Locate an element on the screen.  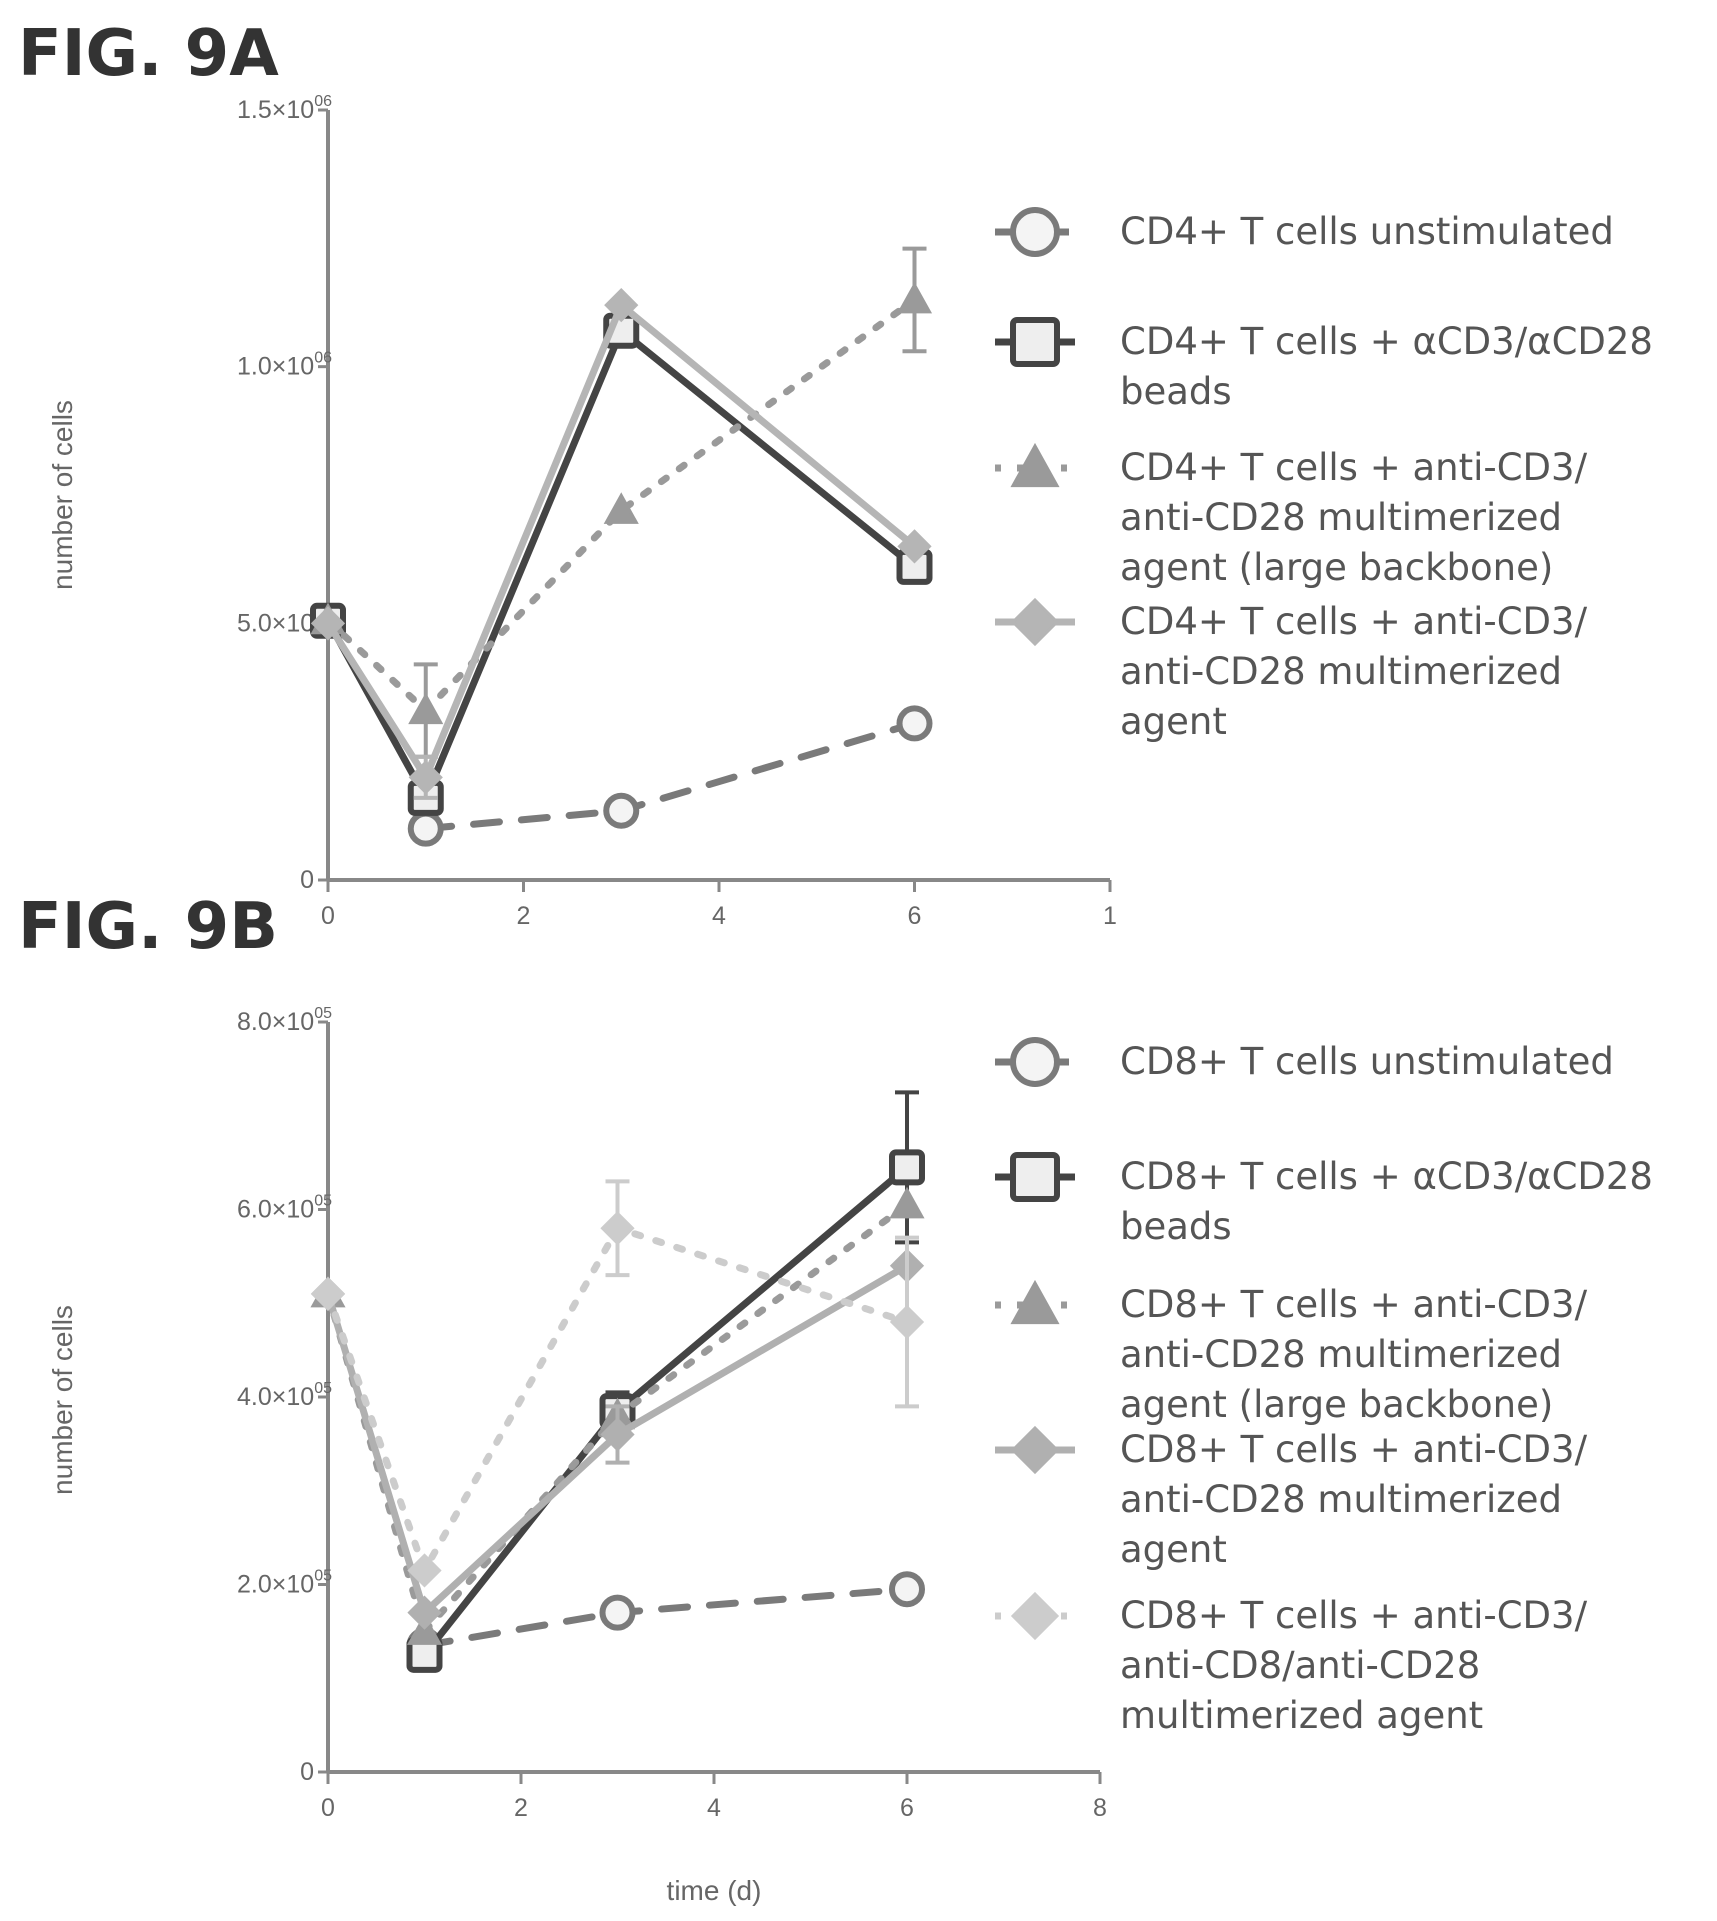
y-tick-label: 2.0×1005 is located at coordinates (284, 1583).